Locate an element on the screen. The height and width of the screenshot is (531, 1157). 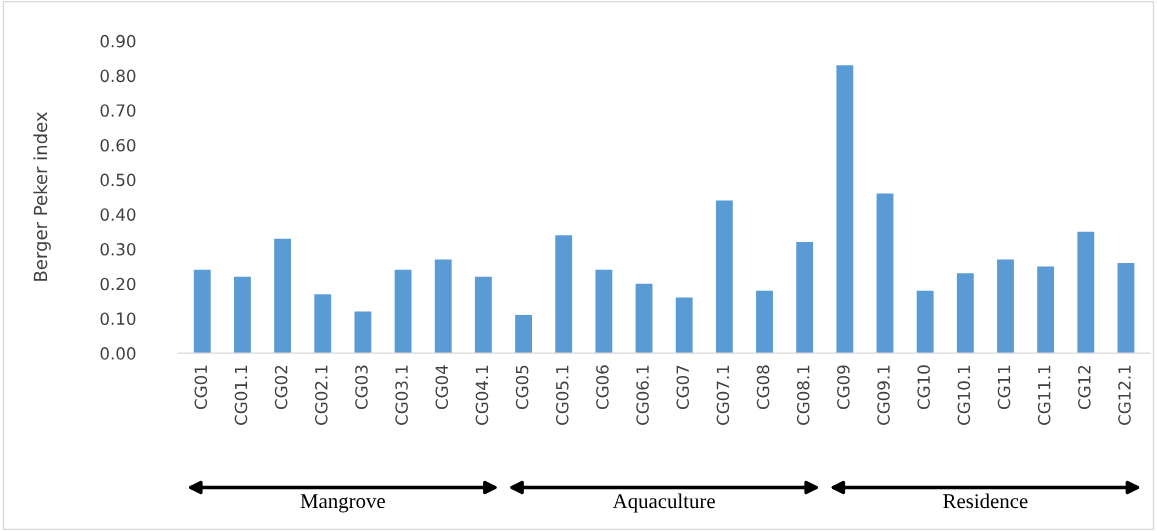
x-tick-label: CG12.1 is located at coordinates (1124, 395).